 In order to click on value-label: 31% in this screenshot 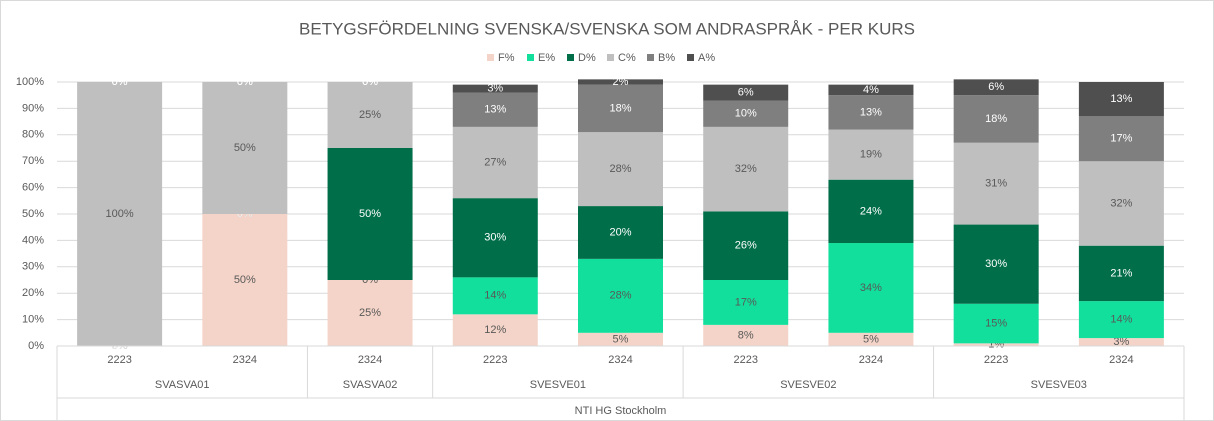, I will do `click(996, 184)`.